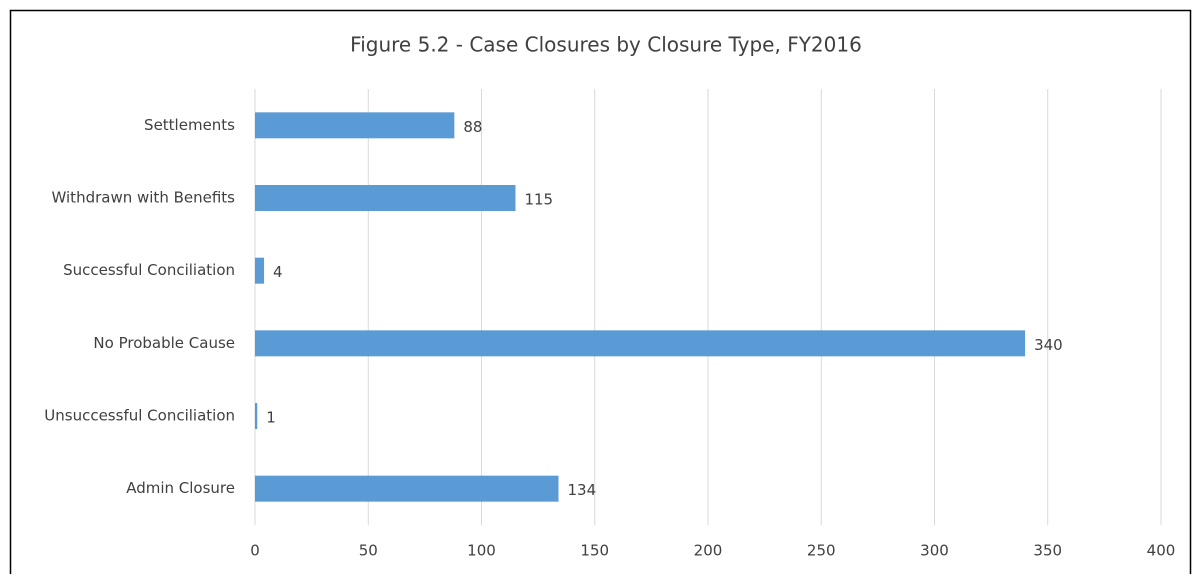 Image resolution: width=1193 pixels, height=578 pixels. What do you see at coordinates (708, 551) in the screenshot?
I see `x-tick-label: 200` at bounding box center [708, 551].